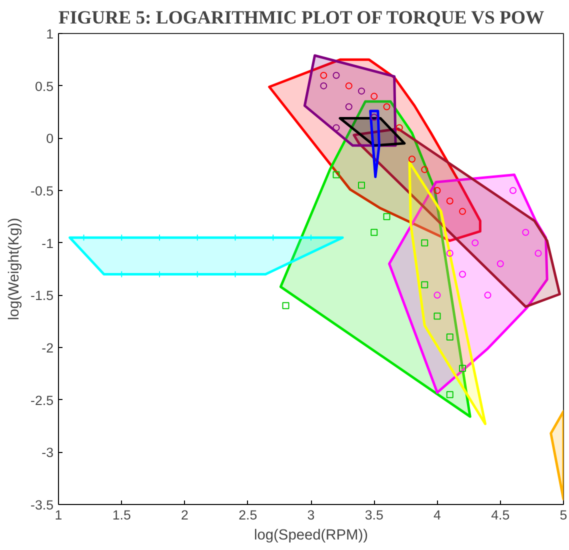  What do you see at coordinates (14, 269) in the screenshot?
I see `y-axis-title: log(Weight(Kg))` at bounding box center [14, 269].